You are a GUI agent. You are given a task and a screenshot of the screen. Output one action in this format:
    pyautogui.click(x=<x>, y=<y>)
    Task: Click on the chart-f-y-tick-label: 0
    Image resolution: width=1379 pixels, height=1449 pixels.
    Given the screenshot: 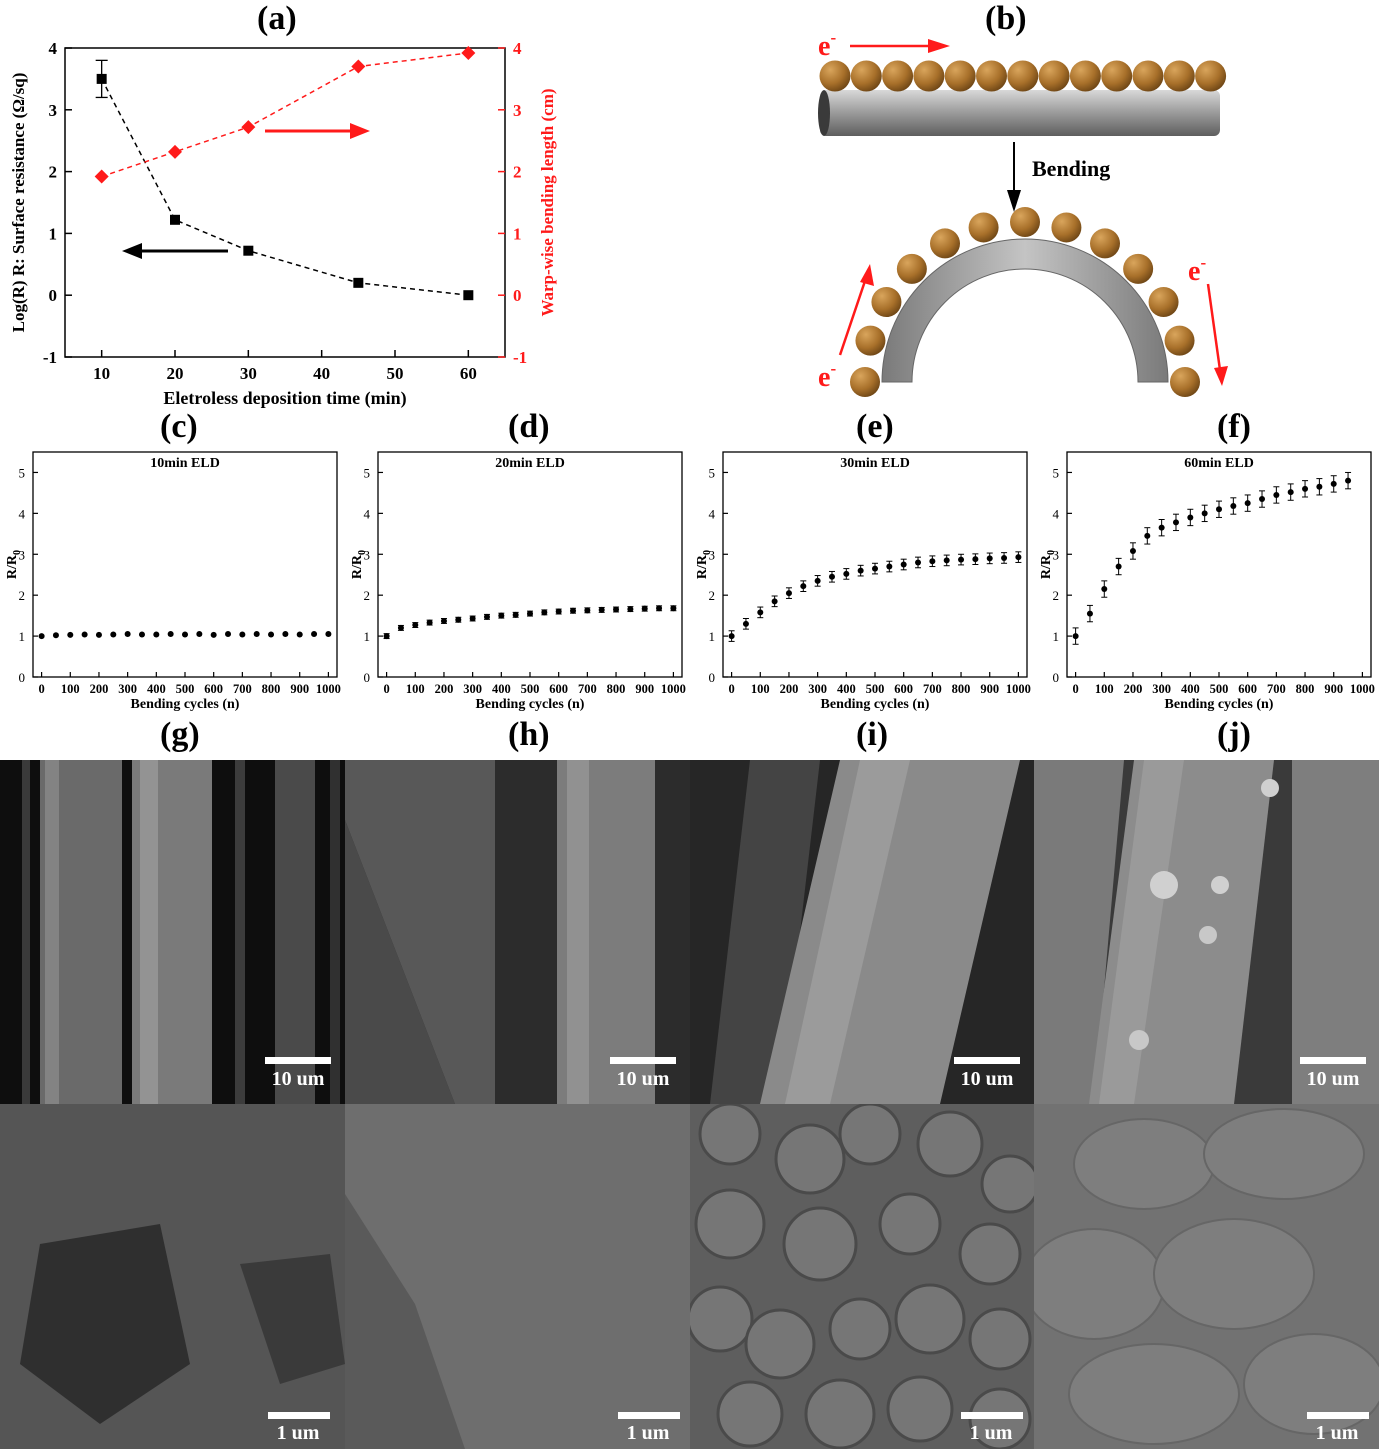 What is the action you would take?
    pyautogui.click(x=1056, y=677)
    